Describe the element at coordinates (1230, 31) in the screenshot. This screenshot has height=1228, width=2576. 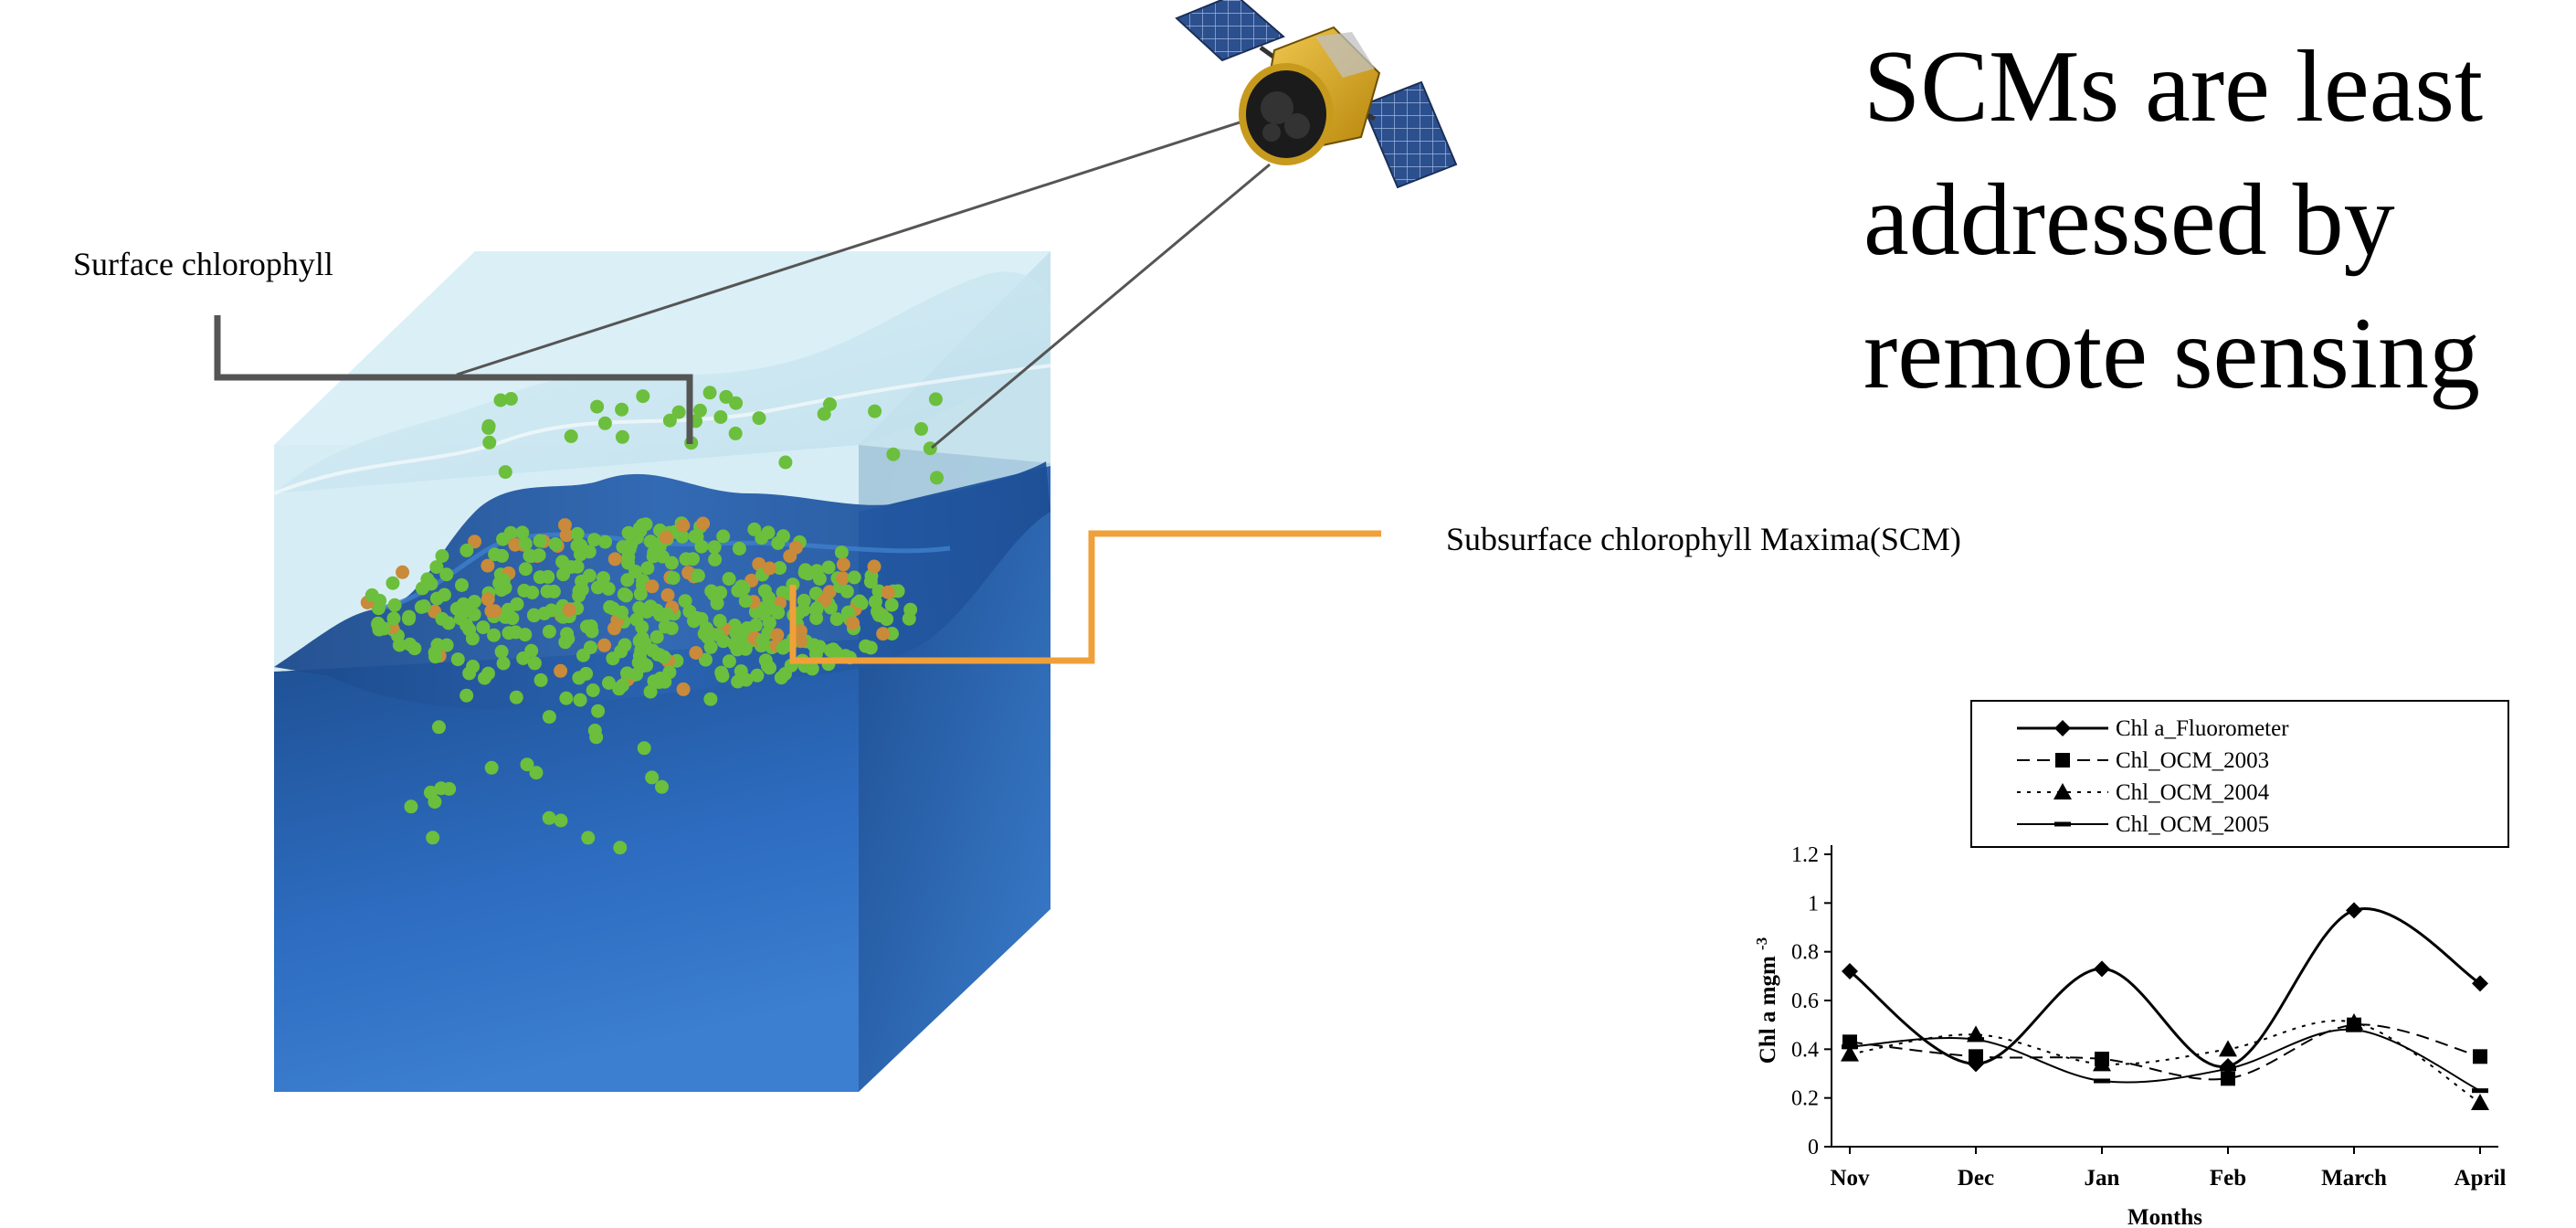
I see `solar-panel-left` at that location.